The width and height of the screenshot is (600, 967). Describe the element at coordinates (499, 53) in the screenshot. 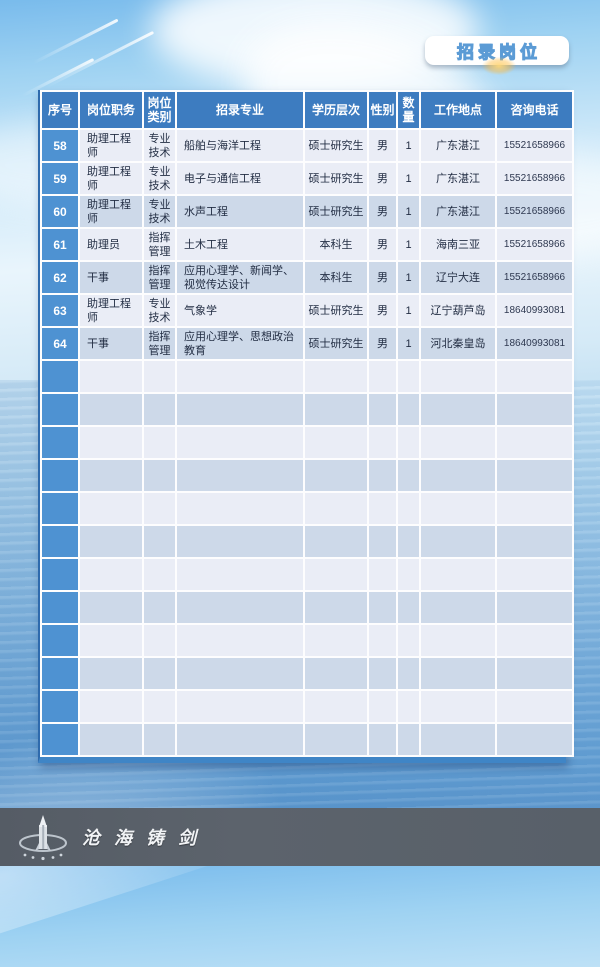

I see `page-title: 招录岗位` at that location.